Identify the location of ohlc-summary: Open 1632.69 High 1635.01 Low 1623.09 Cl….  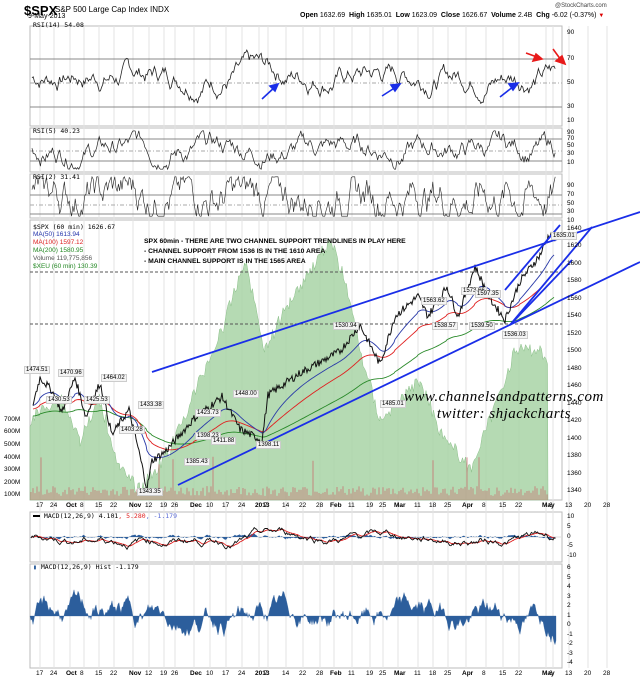
(452, 15).